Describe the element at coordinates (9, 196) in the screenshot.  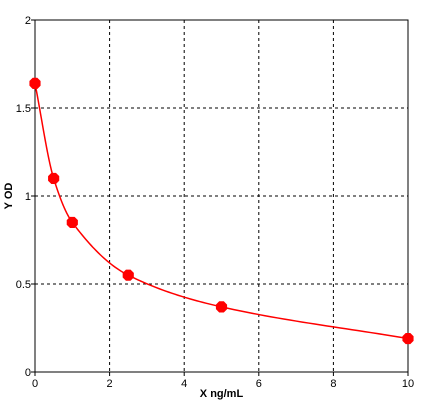
I see `y-axis-title: Y OD` at that location.